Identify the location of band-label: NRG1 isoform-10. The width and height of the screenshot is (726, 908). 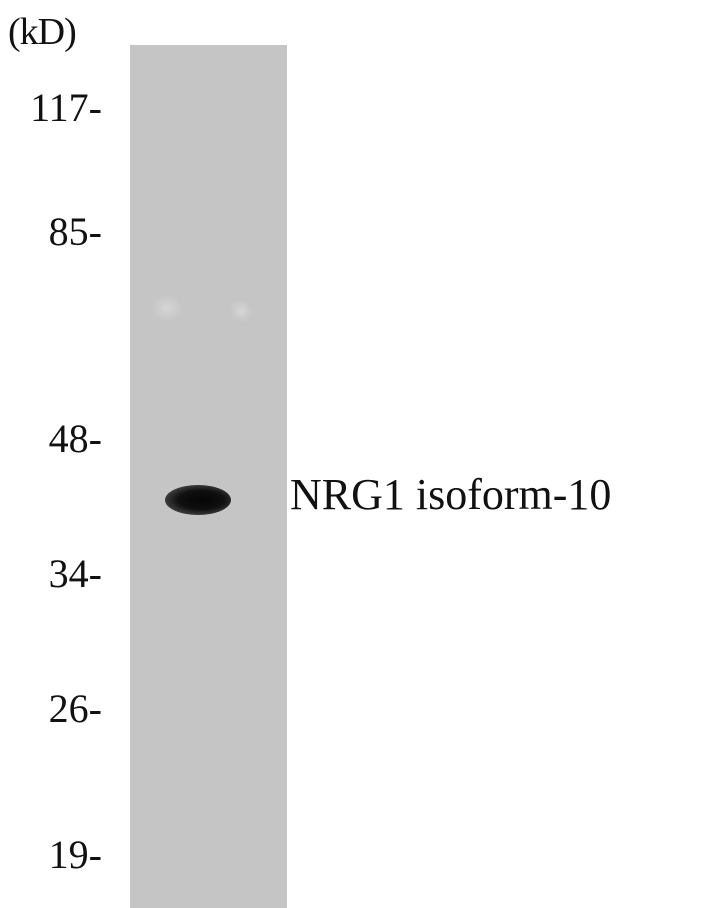
(451, 494).